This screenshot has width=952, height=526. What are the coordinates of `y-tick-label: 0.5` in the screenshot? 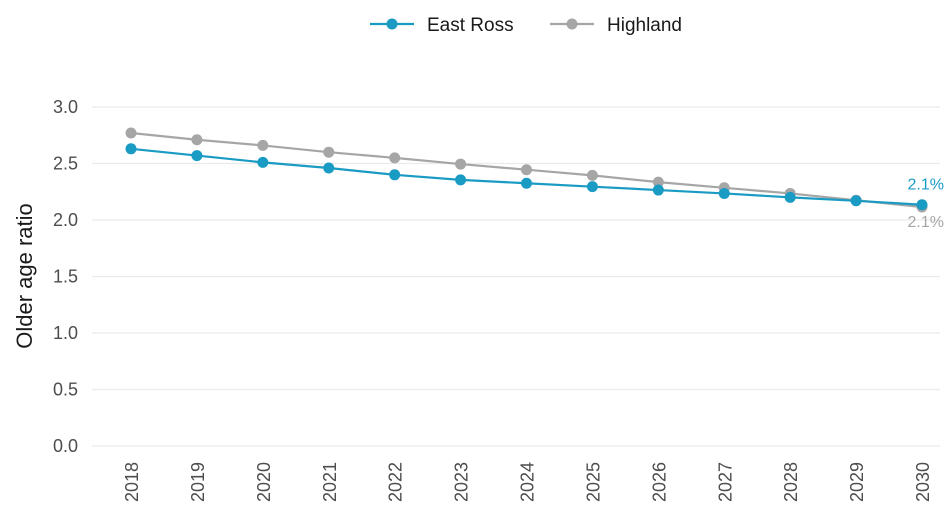 It's located at (65, 390).